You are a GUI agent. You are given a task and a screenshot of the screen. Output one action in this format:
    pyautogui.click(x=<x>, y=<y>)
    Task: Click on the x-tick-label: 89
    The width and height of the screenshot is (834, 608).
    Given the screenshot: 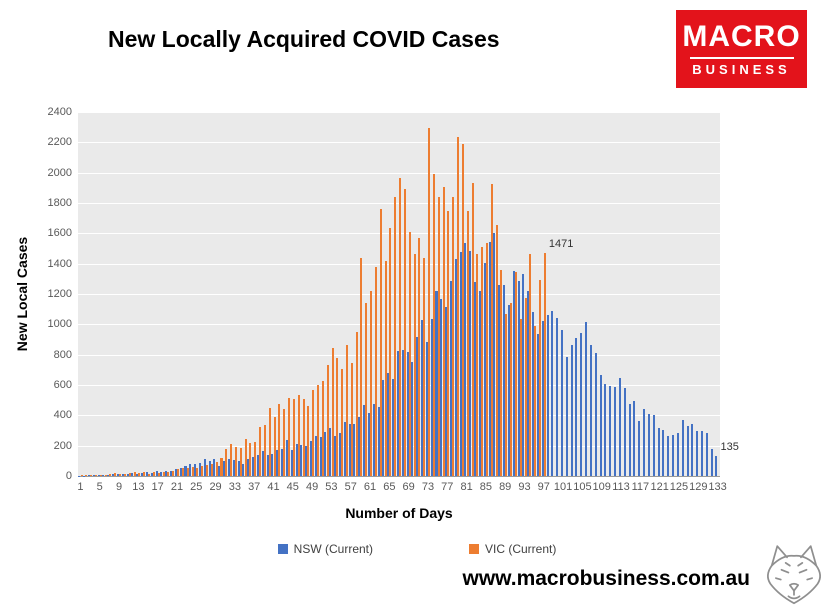 What is the action you would take?
    pyautogui.click(x=505, y=487)
    